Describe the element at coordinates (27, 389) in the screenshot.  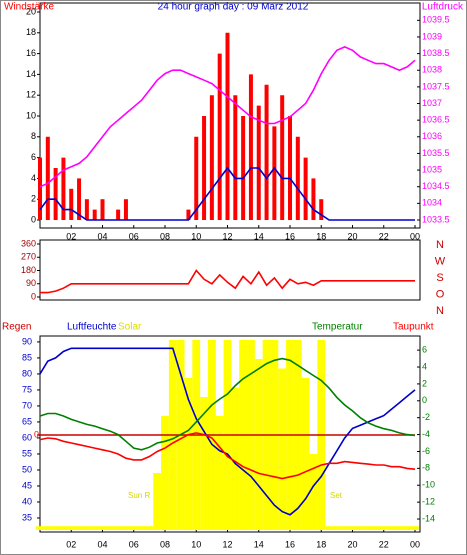
I see `y-tick-label: 75` at that location.